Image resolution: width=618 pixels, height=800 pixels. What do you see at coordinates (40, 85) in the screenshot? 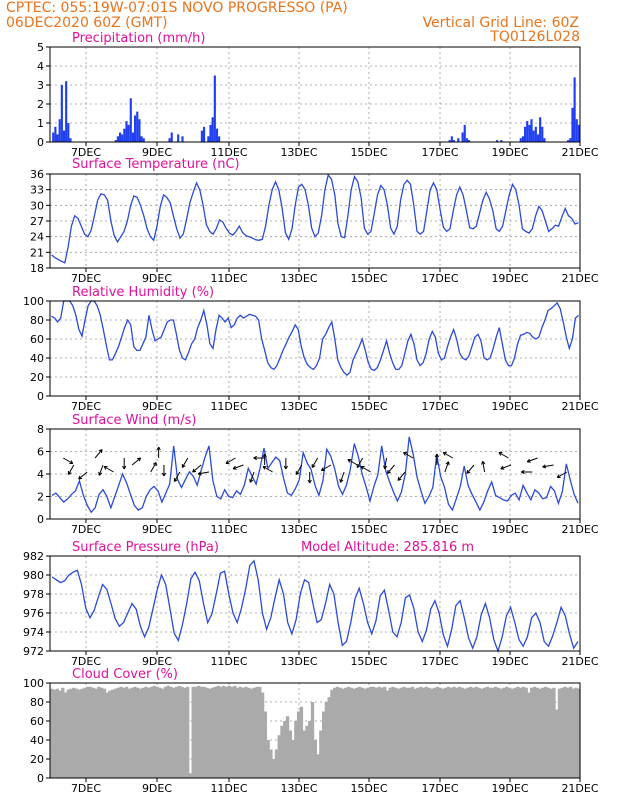
I see `y-tick-label: 3` at bounding box center [40, 85].